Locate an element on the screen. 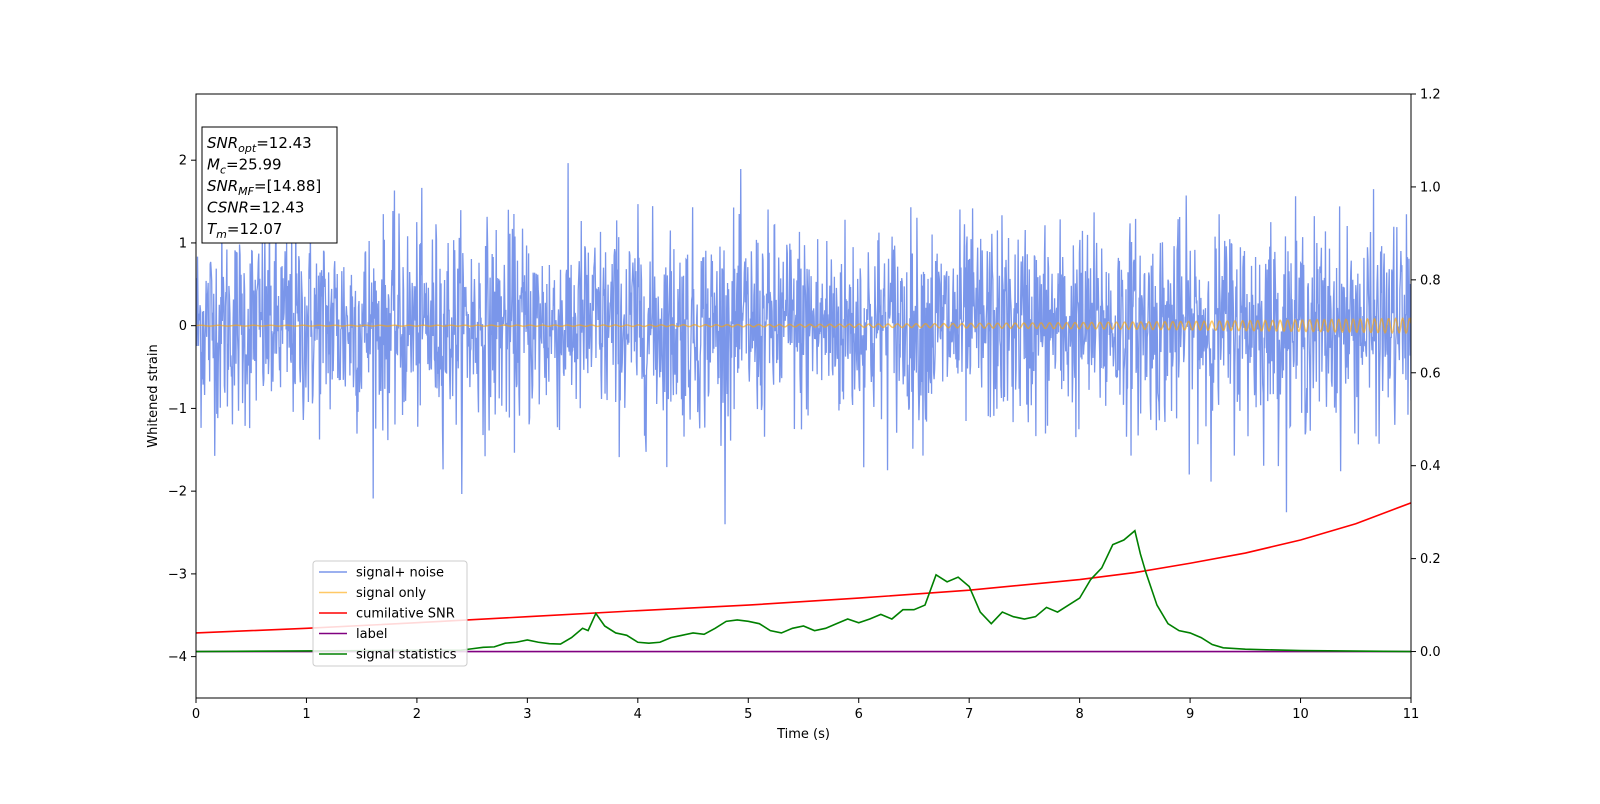  y-axis-label: Whitened strain is located at coordinates (153, 395).